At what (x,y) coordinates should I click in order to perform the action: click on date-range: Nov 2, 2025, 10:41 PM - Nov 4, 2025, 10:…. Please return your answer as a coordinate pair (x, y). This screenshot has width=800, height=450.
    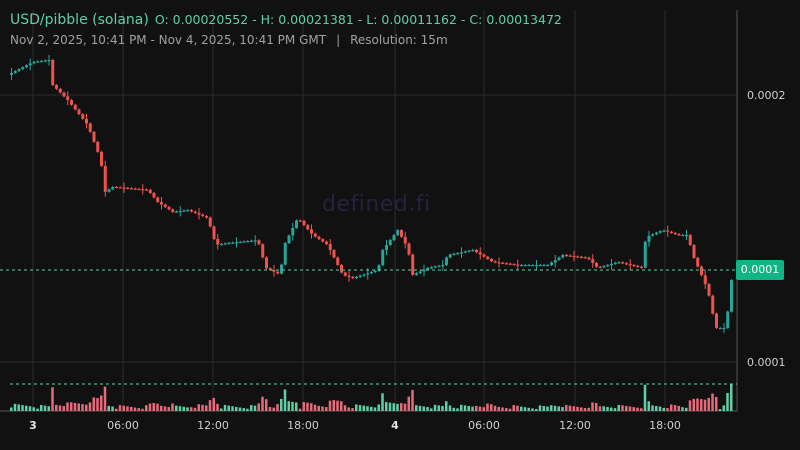
    Looking at the image, I should click on (168, 40).